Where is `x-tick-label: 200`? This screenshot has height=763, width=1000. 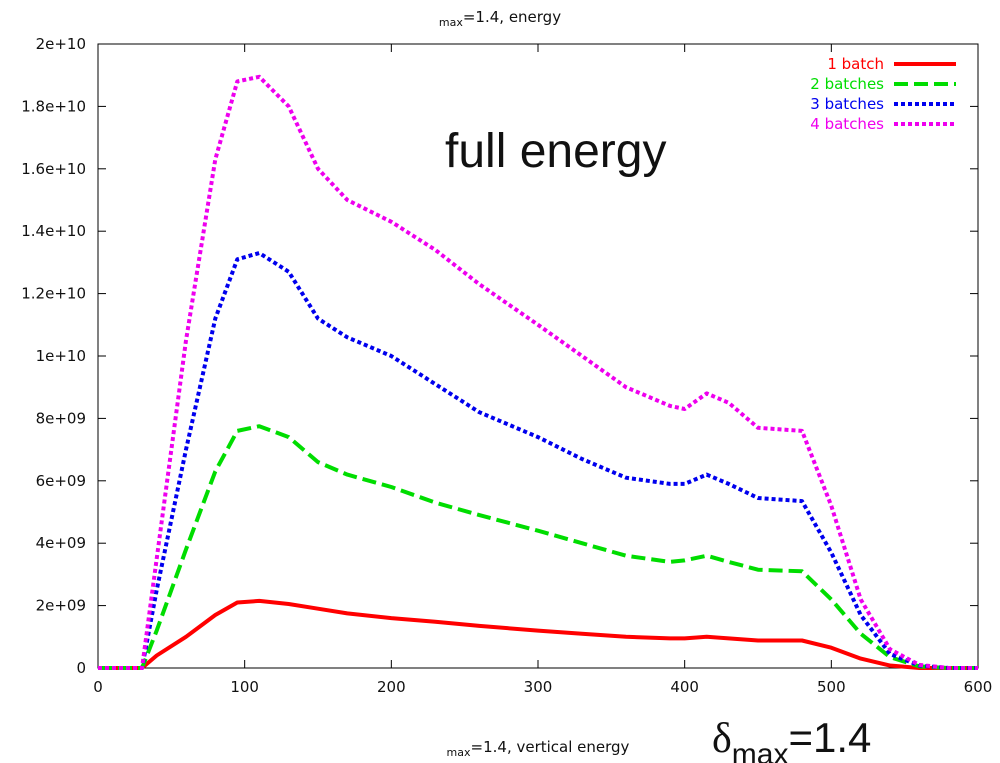
x-tick-label: 200 is located at coordinates (391, 687).